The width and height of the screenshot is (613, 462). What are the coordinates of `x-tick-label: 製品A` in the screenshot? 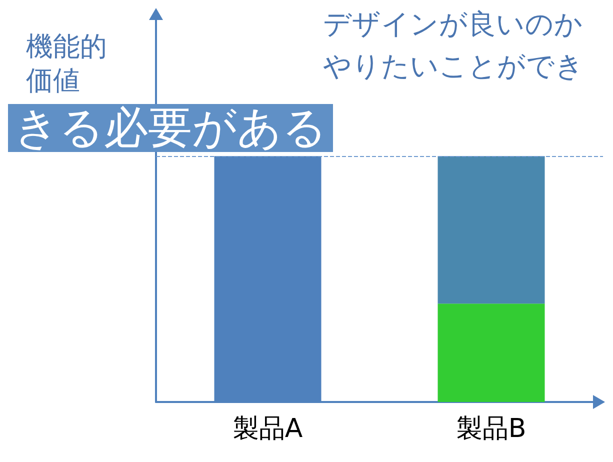 It's located at (267, 429).